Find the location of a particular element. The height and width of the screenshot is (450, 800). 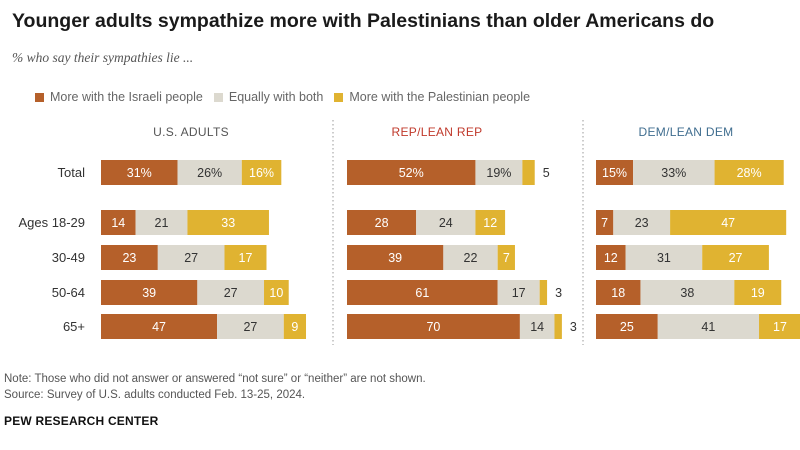

legend-item-equal: Equally with both is located at coordinates (268, 97).